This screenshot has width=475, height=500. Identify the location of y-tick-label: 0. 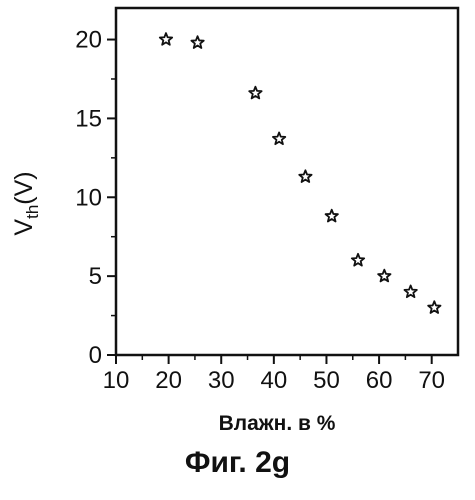
(95, 355).